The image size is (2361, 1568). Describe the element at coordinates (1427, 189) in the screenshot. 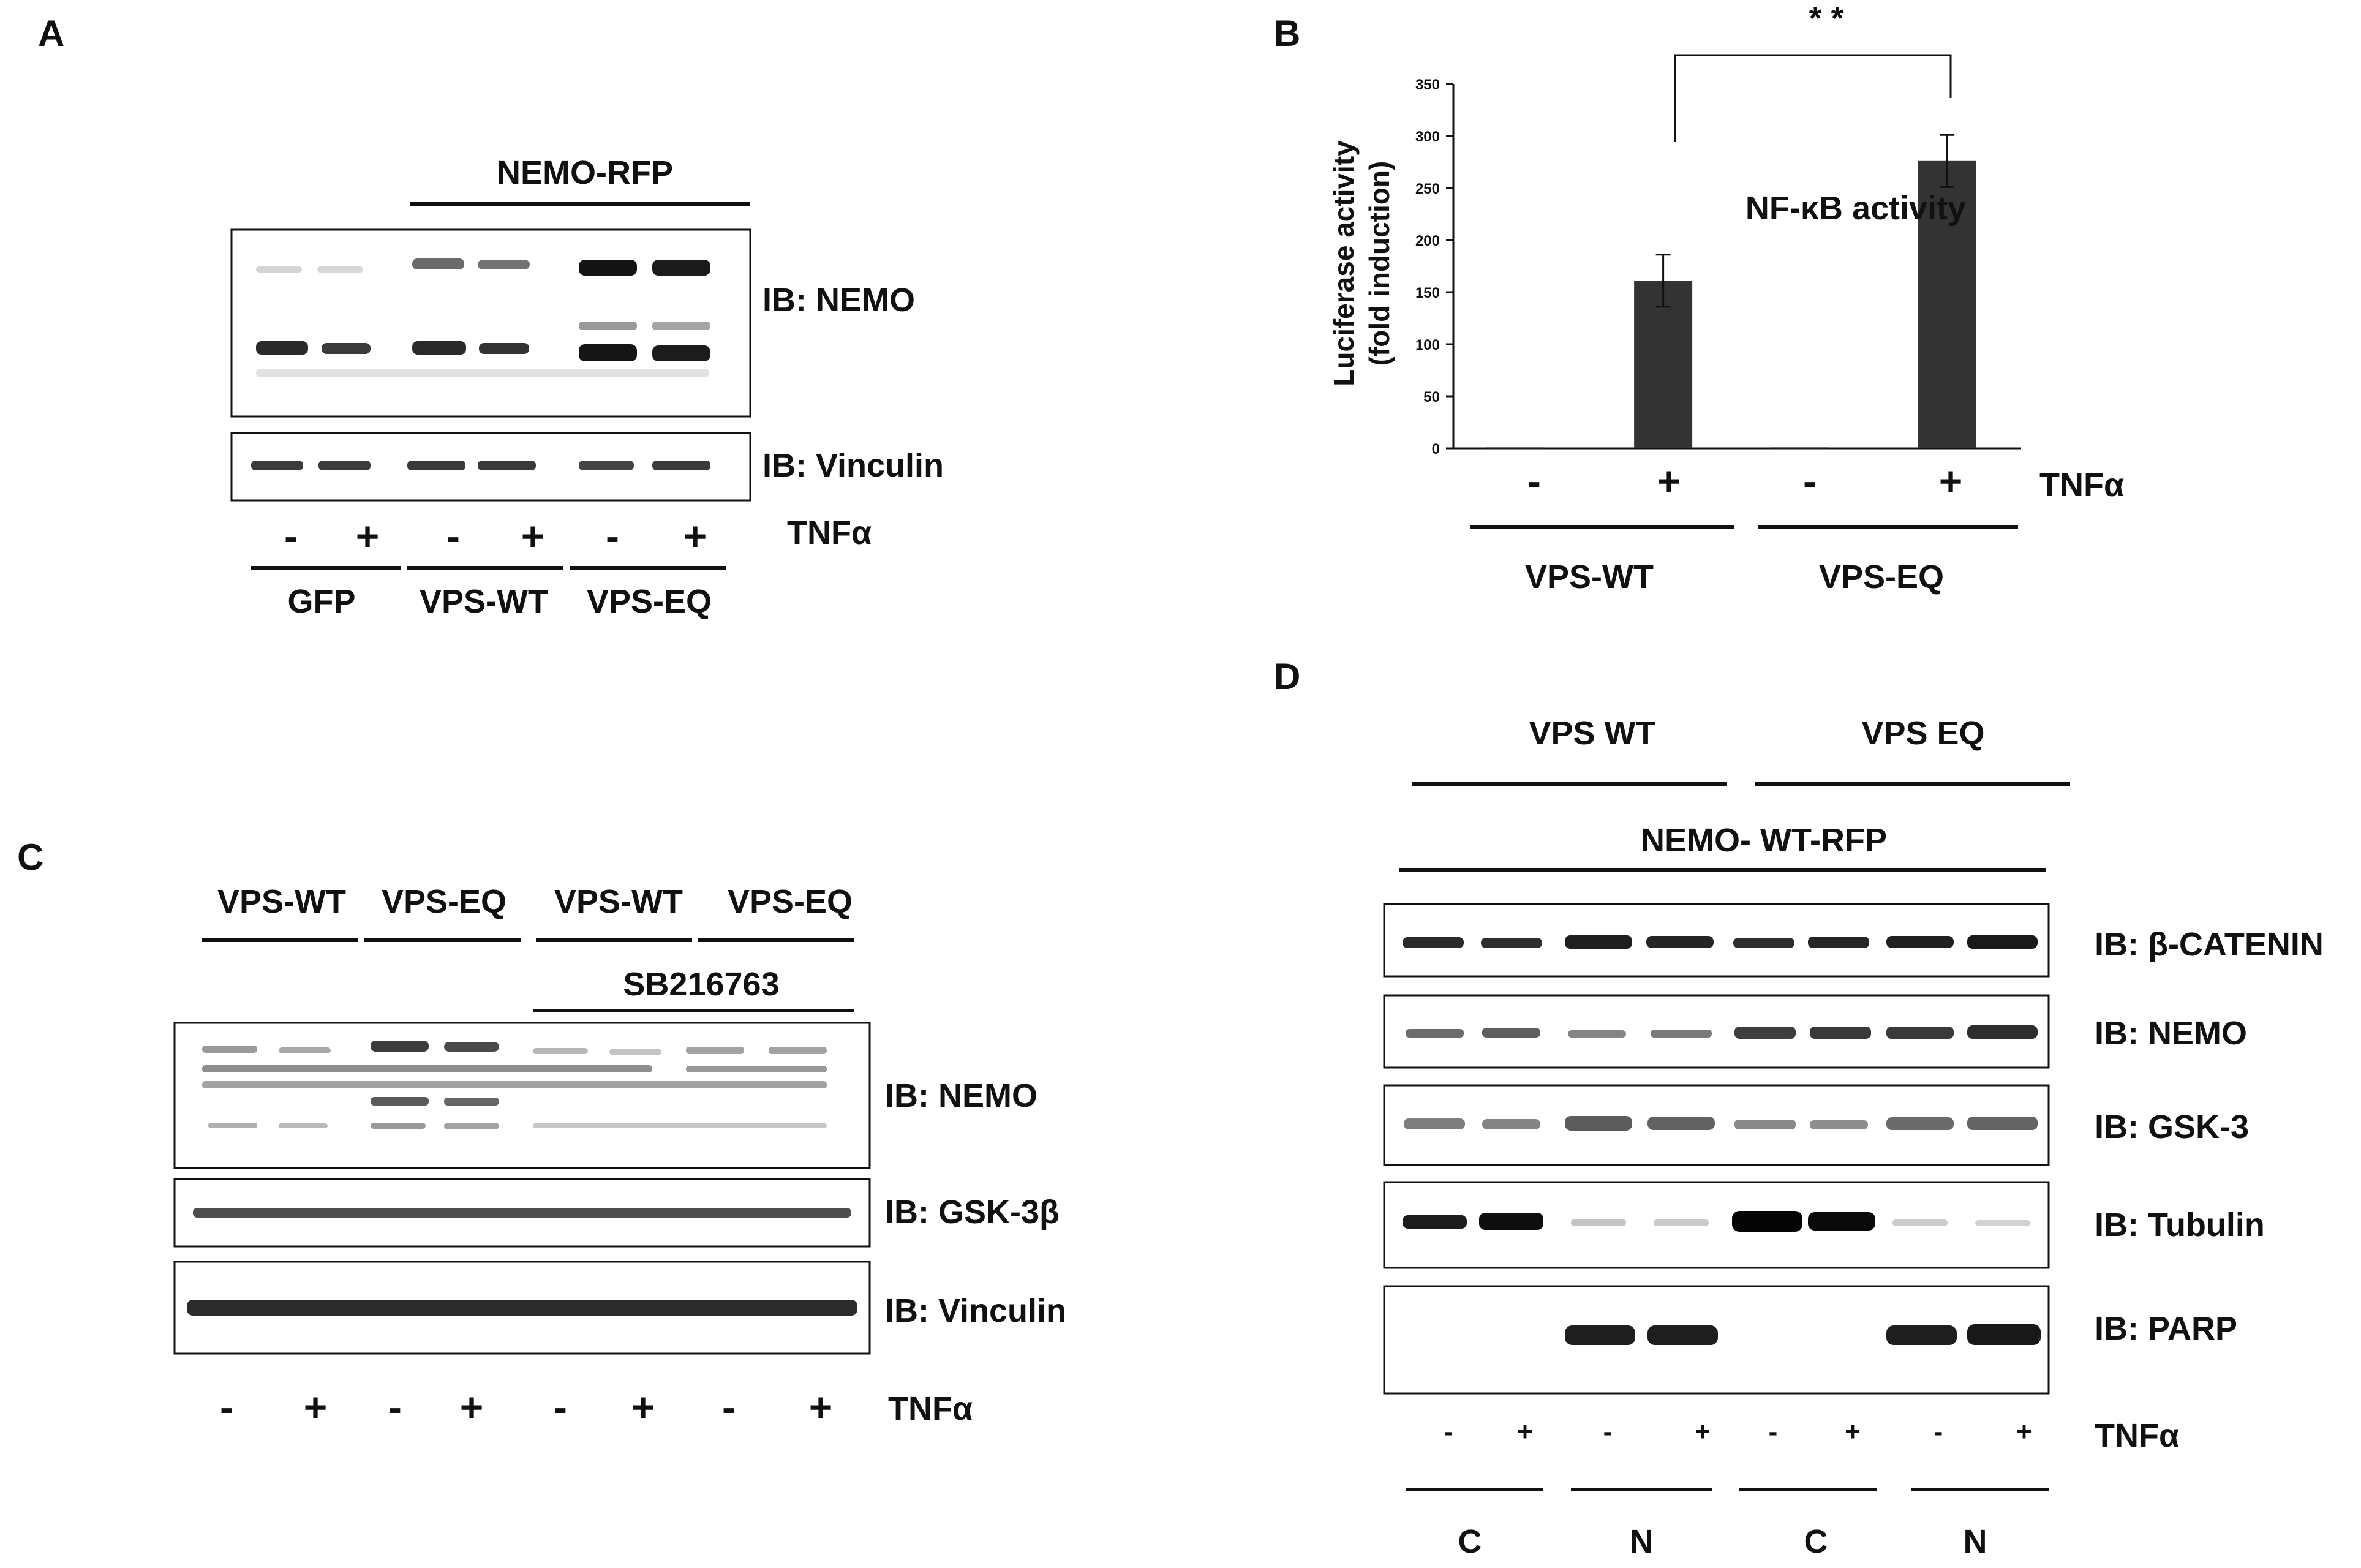

I see `y-tick-label: 250` at that location.